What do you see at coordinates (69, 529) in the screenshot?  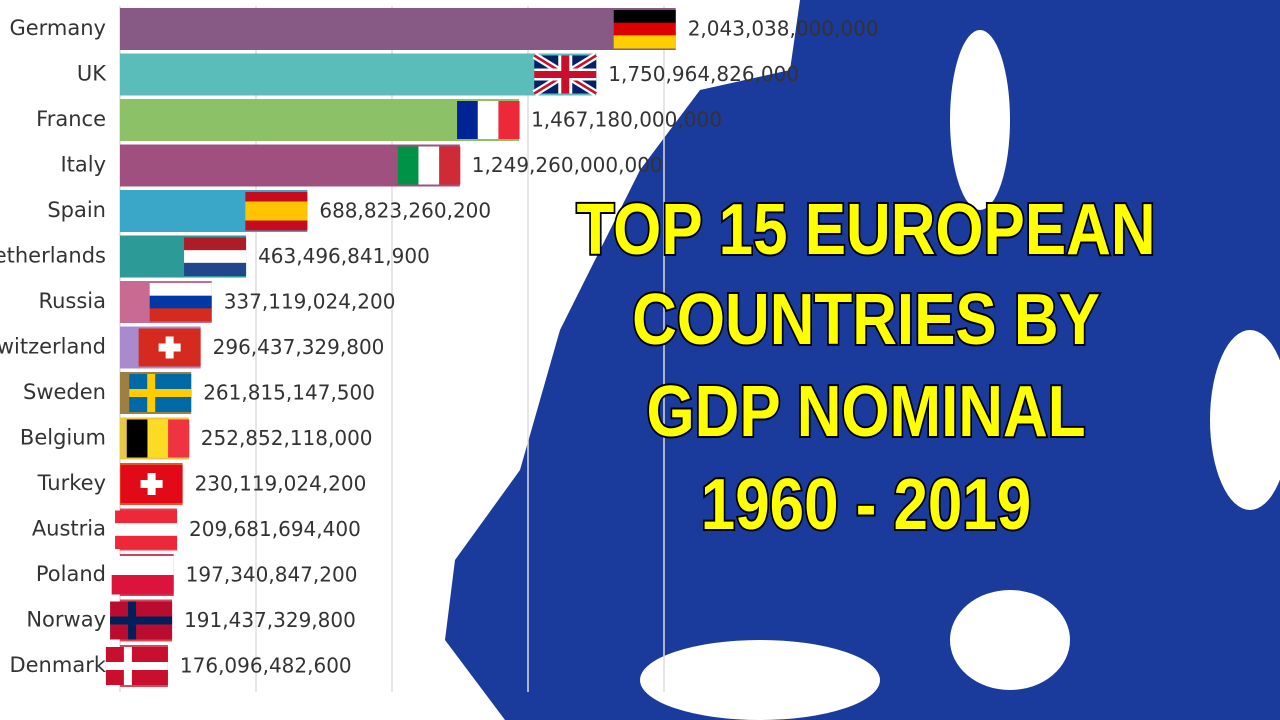 I see `category-label: Austria` at bounding box center [69, 529].